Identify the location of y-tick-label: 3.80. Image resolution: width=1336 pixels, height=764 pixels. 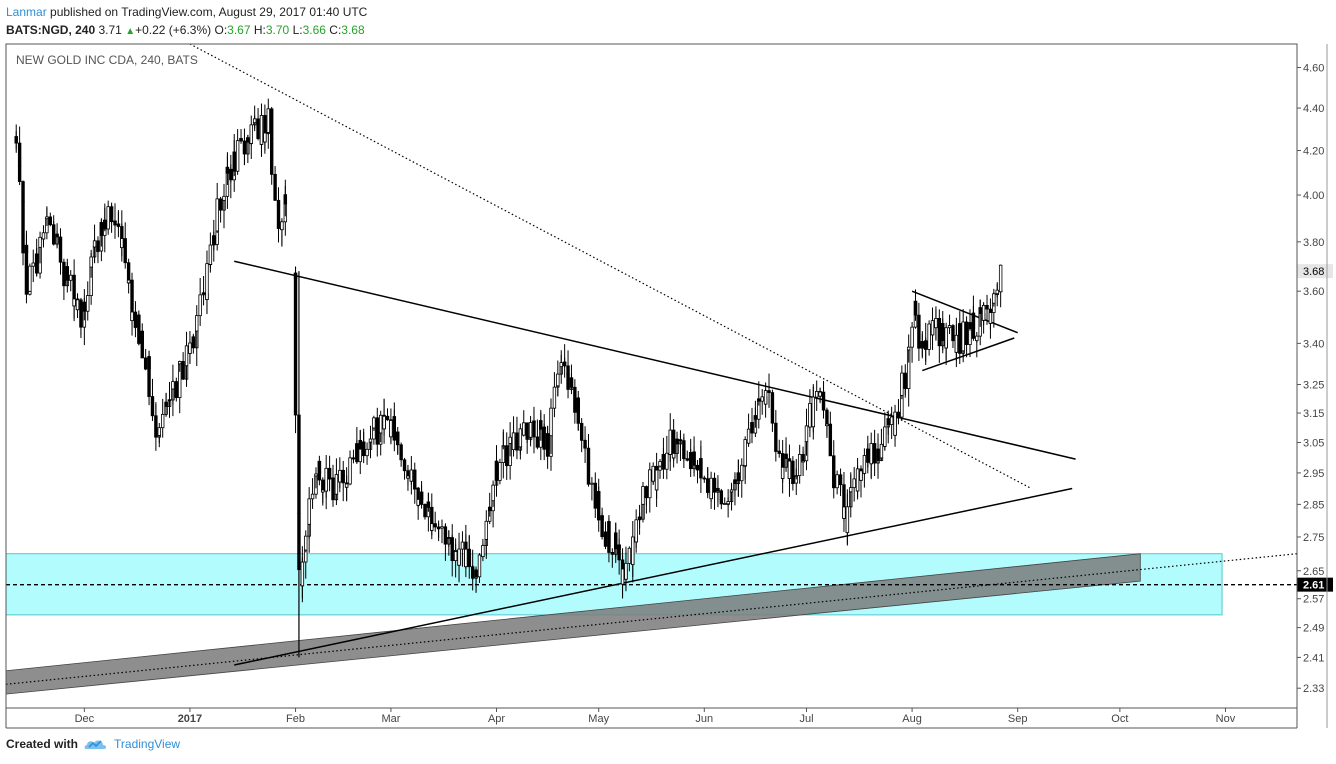
(1313, 243).